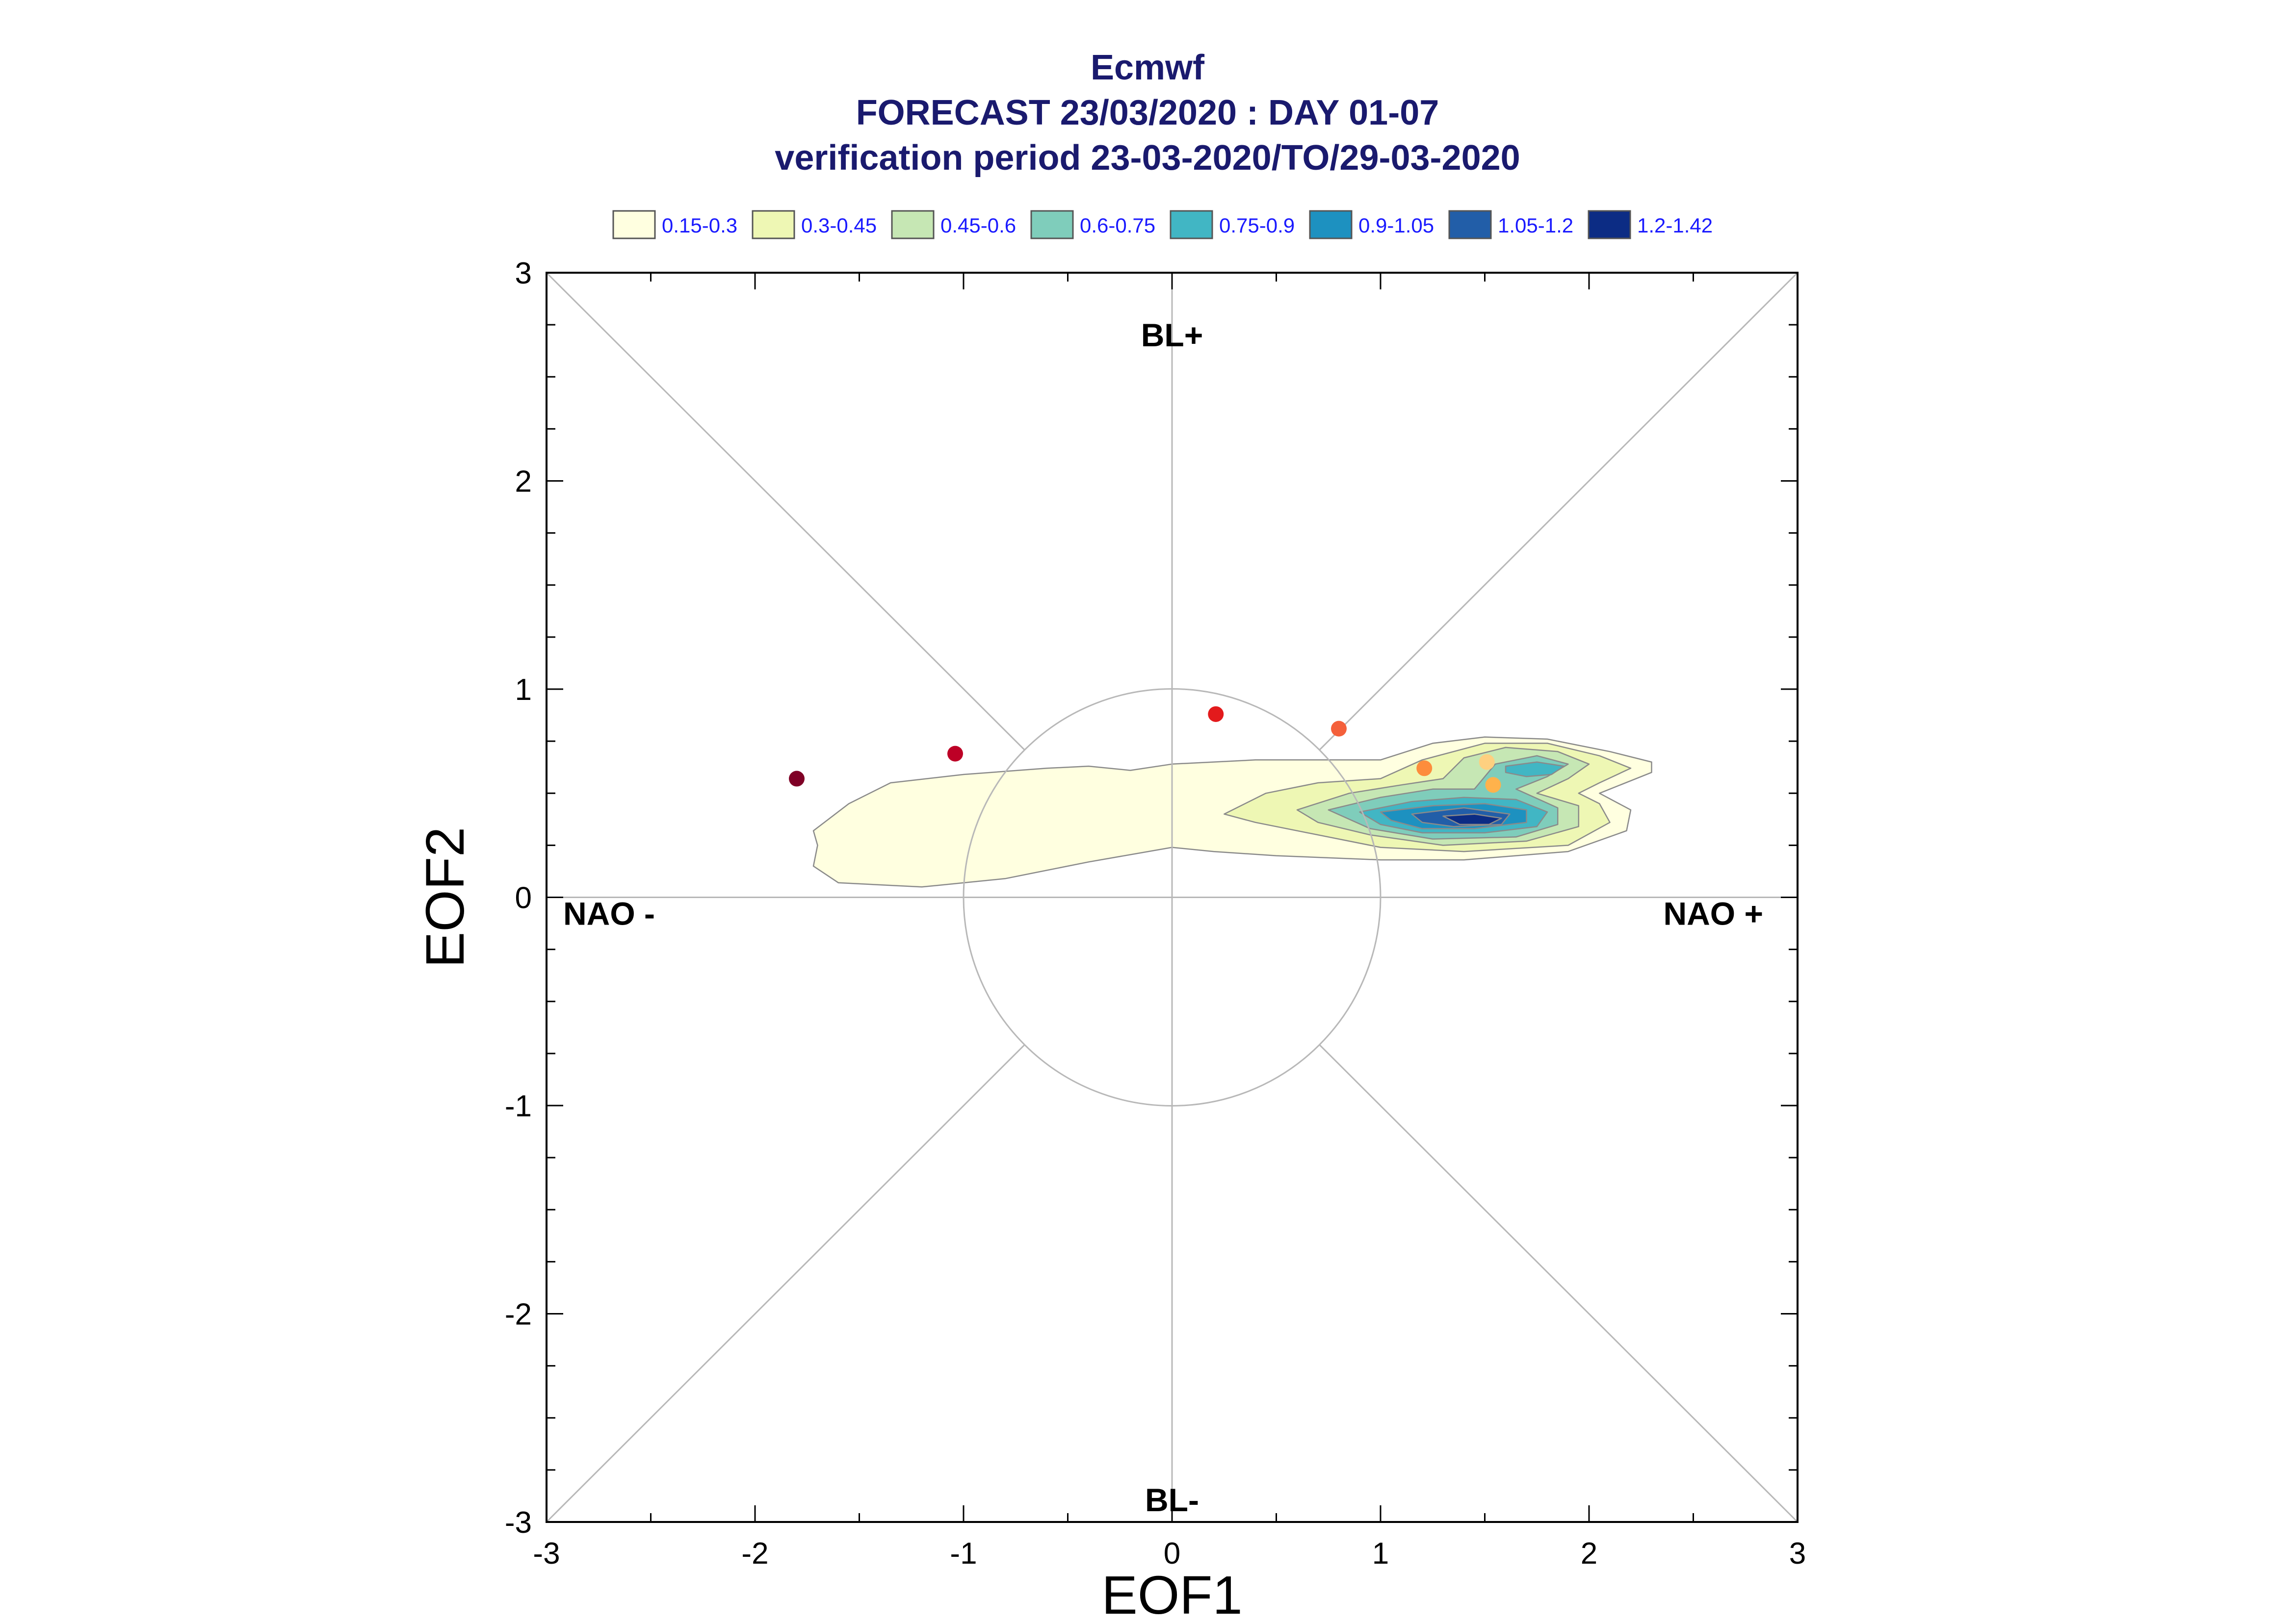  Describe the element at coordinates (1172, 1500) in the screenshot. I see `regime-label-bl-minus: BL-` at that location.